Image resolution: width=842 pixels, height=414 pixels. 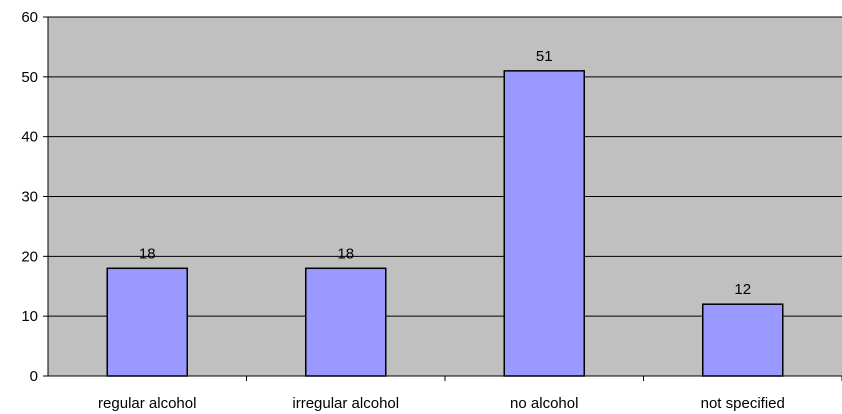 I want to click on bar-irregular-alcohol, so click(x=346, y=322).